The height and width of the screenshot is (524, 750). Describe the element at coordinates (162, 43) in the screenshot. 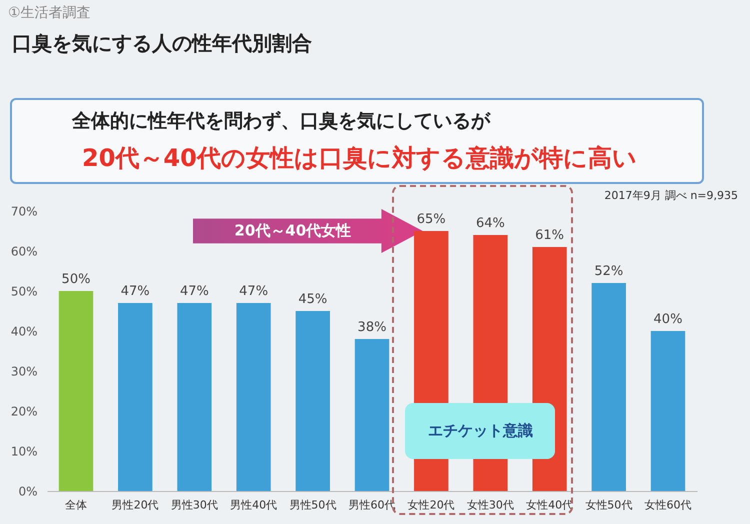

I see `chart-title: 口臭を気にする人の性年代別割合` at that location.